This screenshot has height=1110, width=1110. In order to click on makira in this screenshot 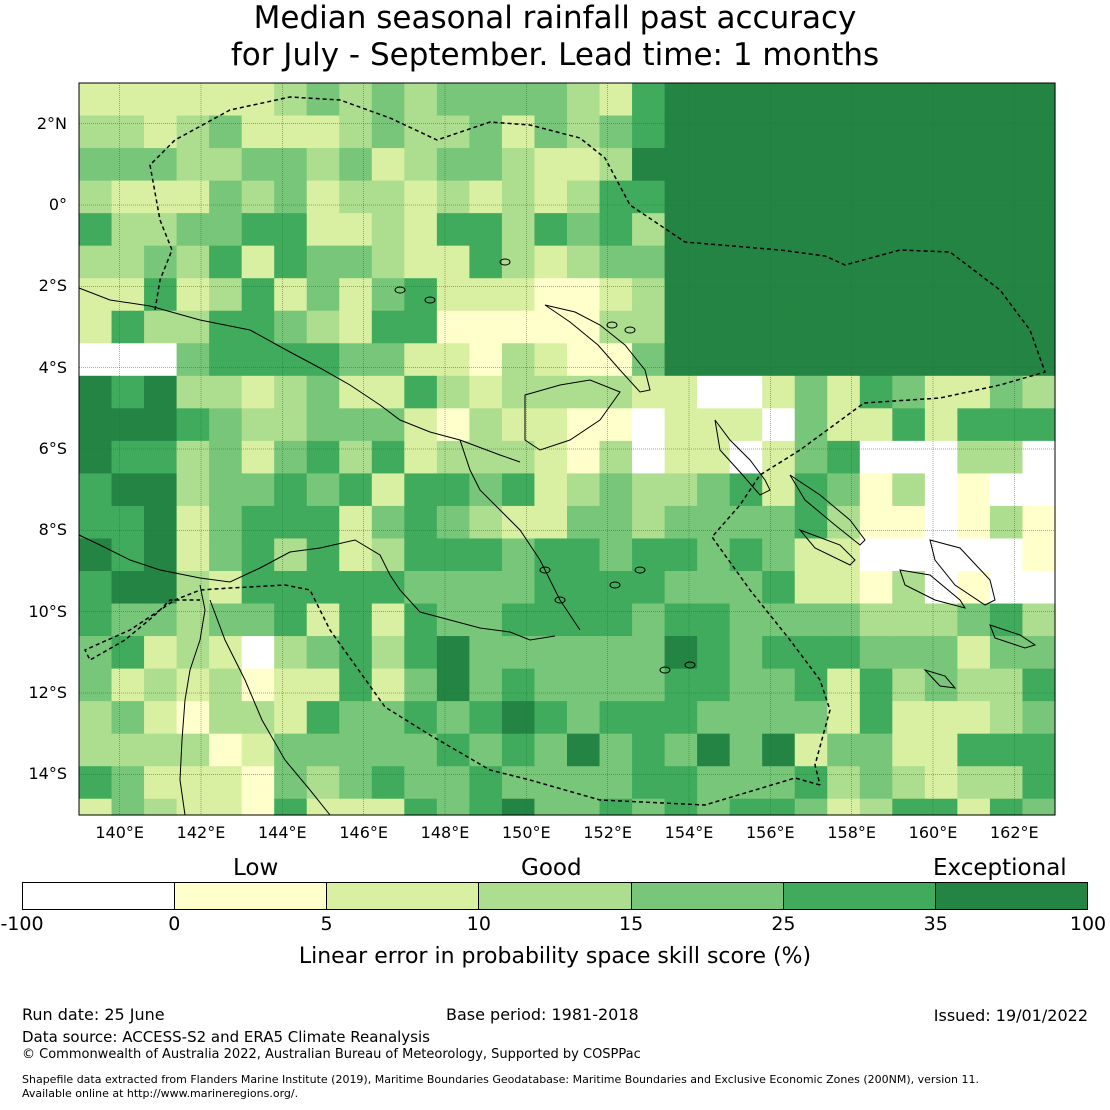, I will do `click(1013, 636)`.